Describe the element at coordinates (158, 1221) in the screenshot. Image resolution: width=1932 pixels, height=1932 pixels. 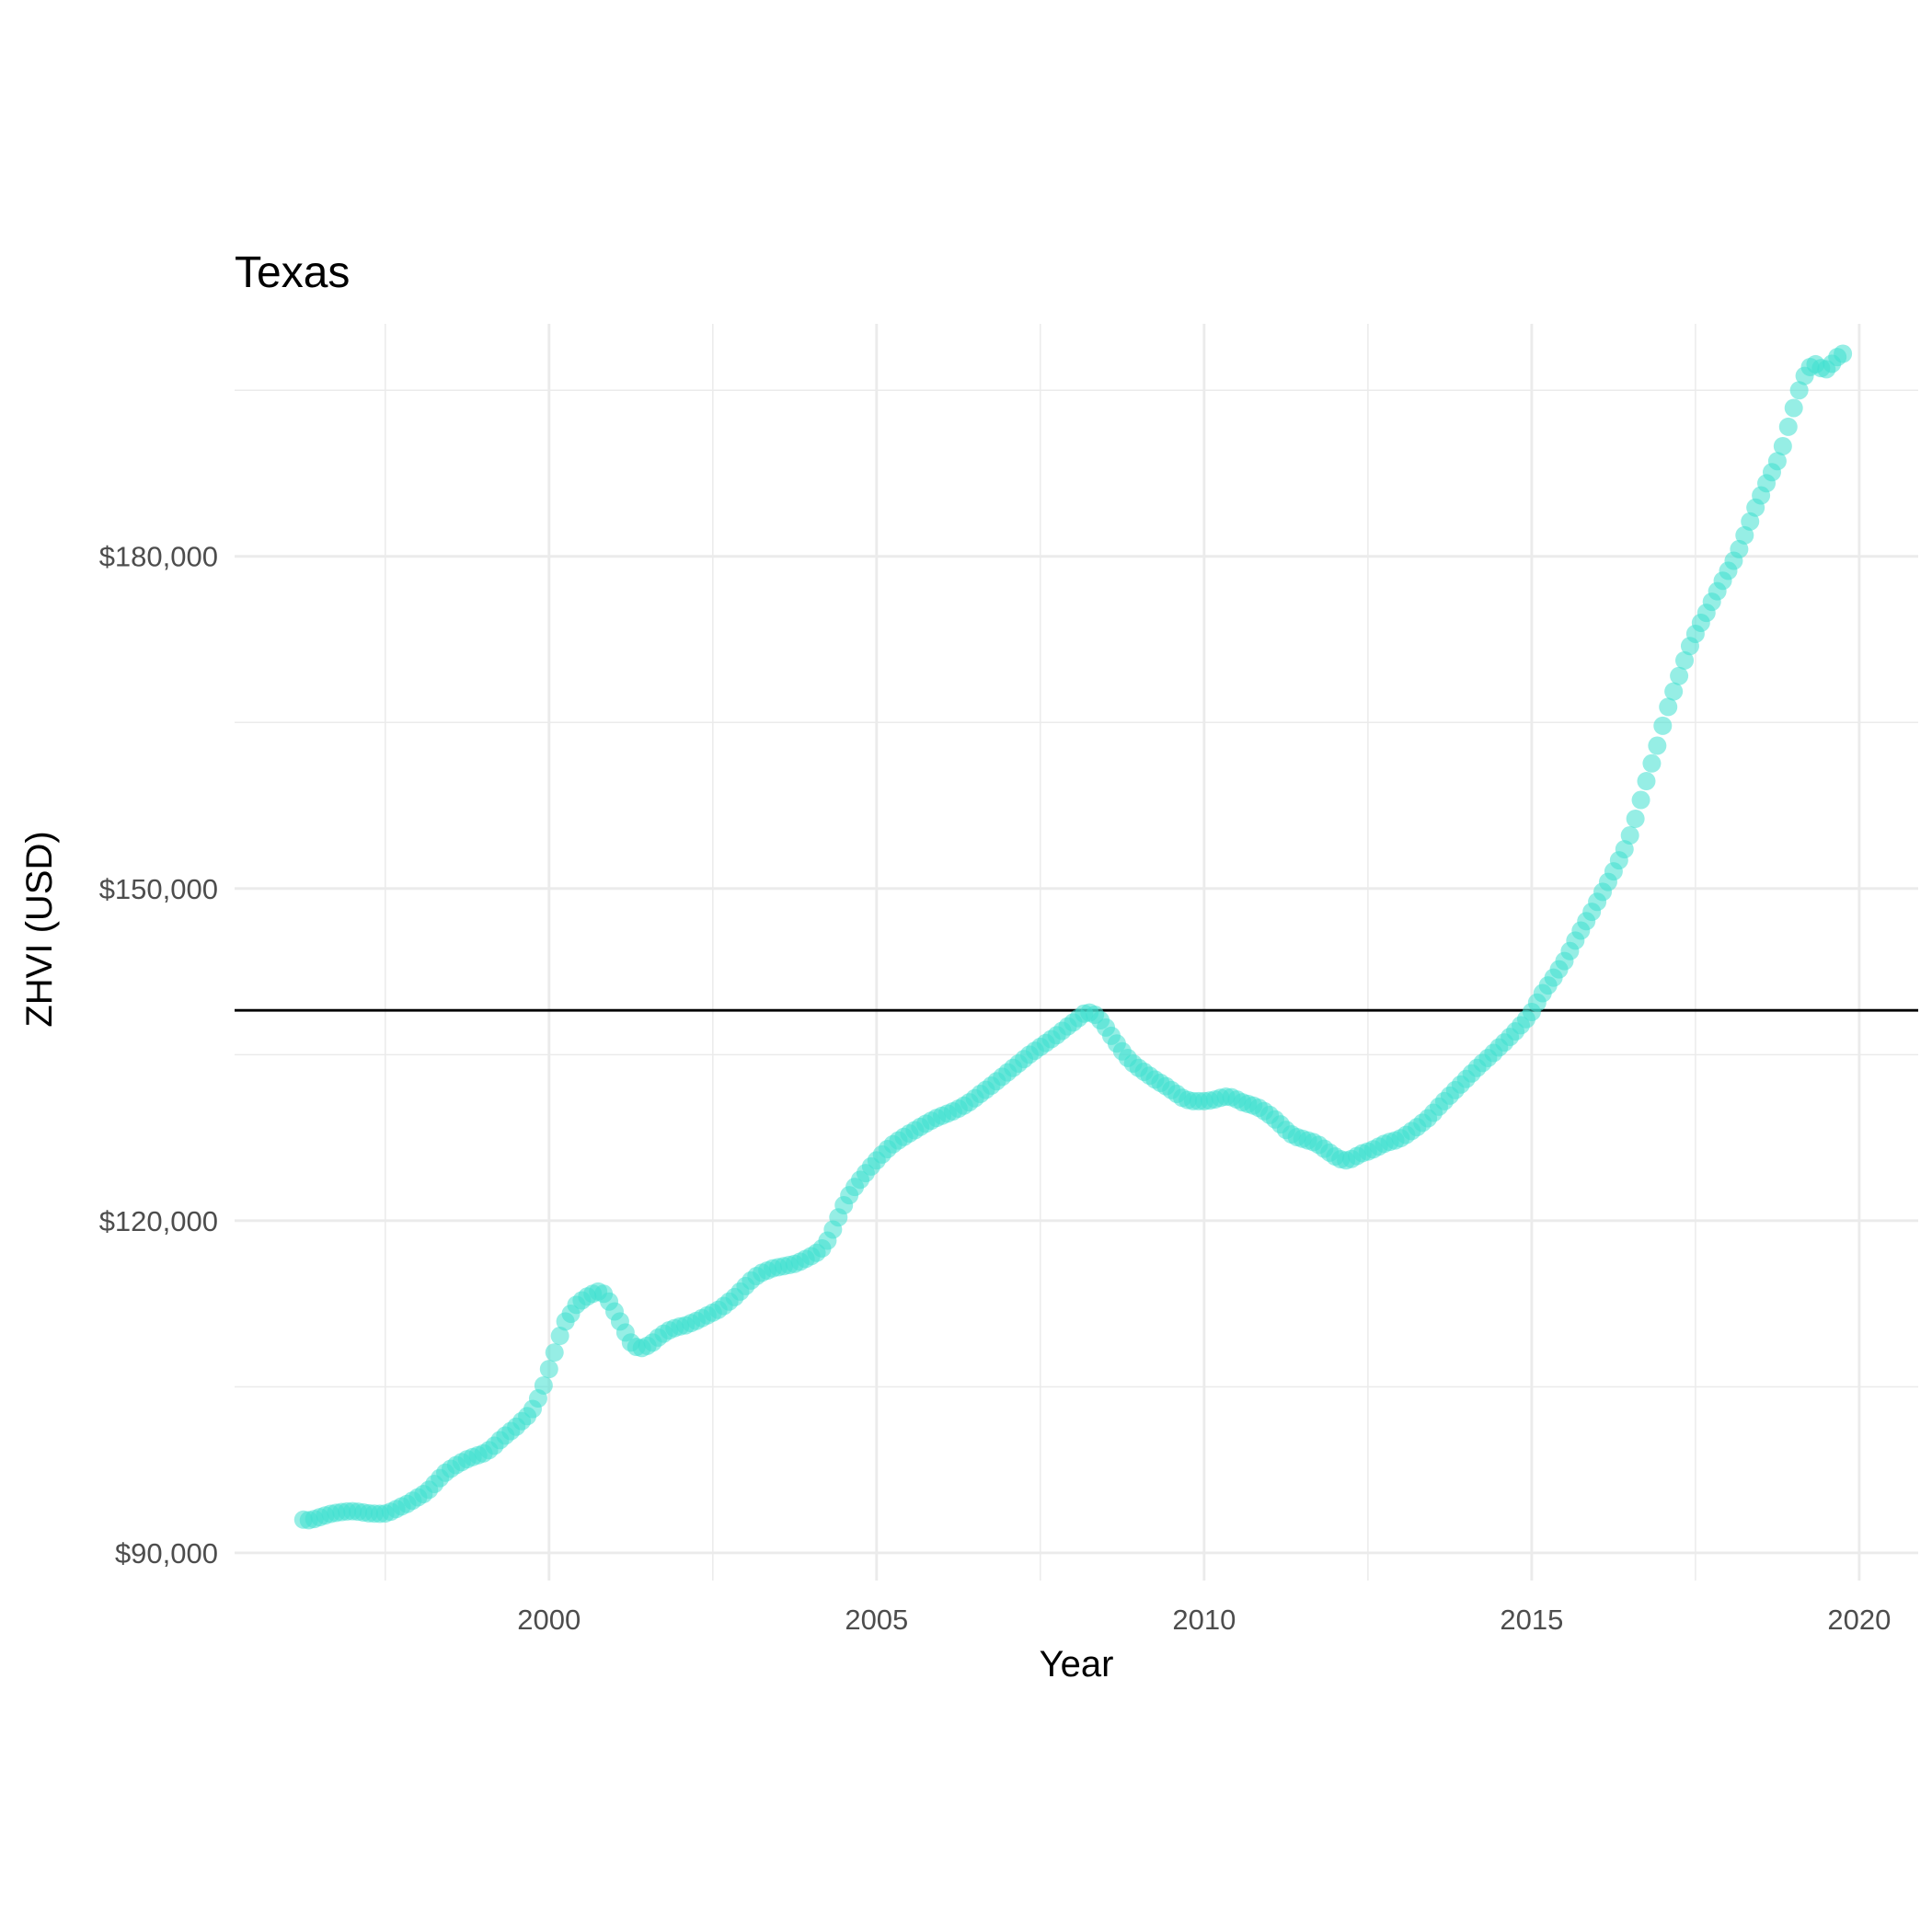
I see `y-tick-label: $120,000` at that location.